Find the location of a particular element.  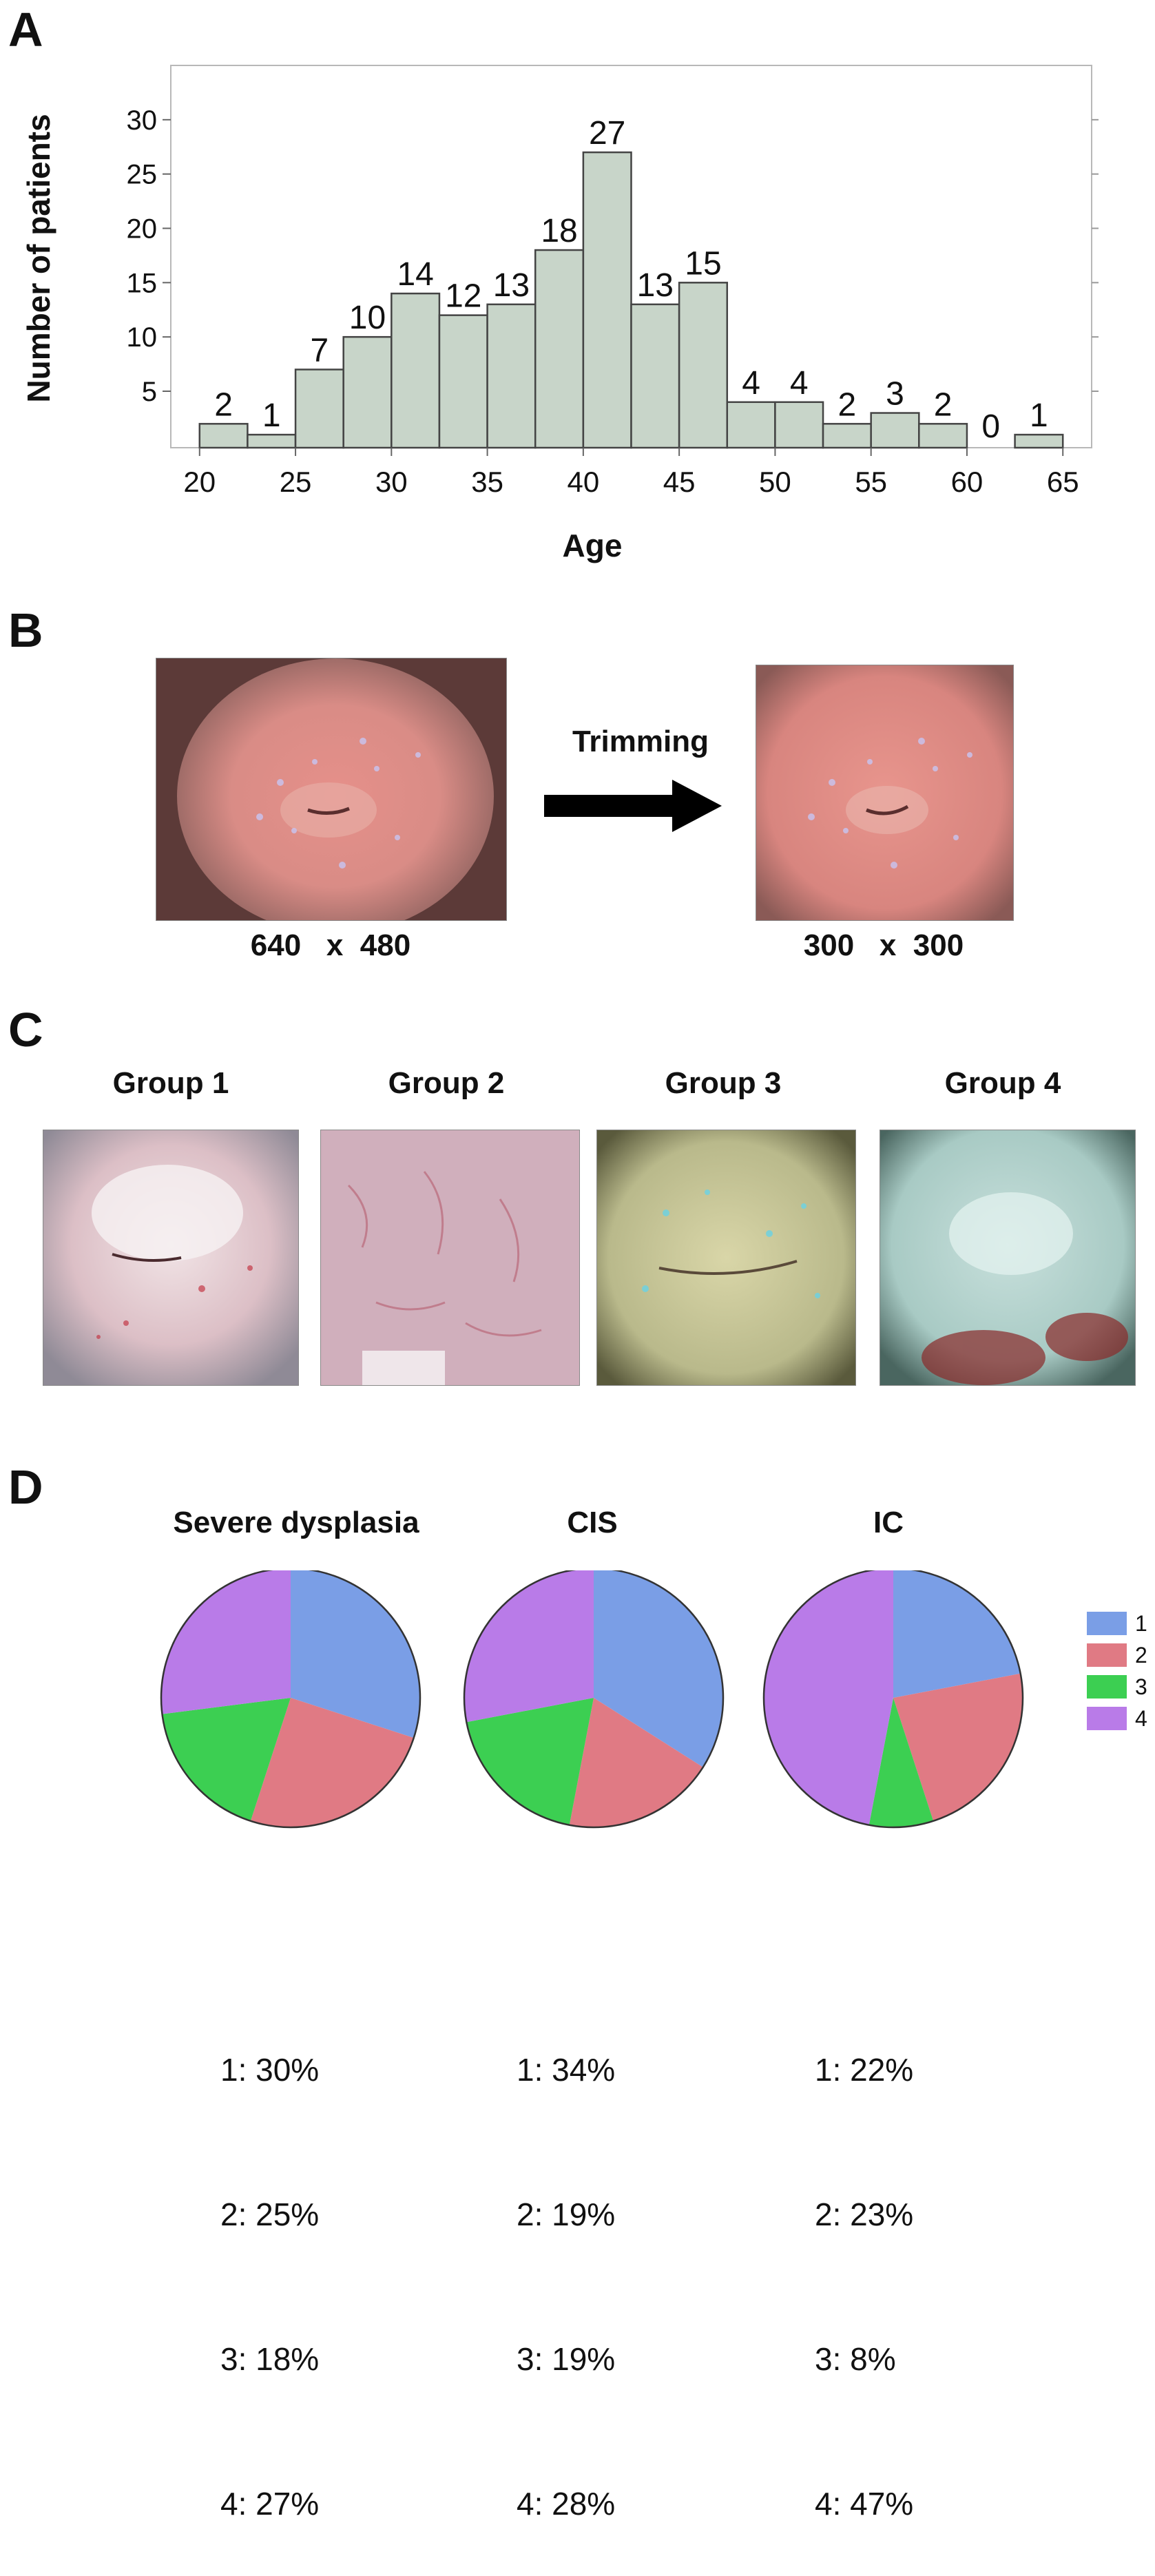

panel-b-label: B is located at coordinates (25, 630).